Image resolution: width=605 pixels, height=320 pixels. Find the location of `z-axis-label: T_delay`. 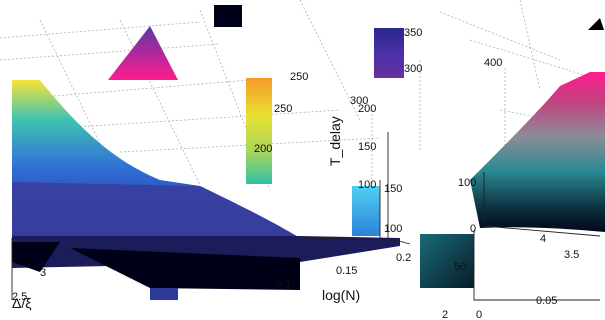

z-axis-label: T_delay is located at coordinates (335, 141).